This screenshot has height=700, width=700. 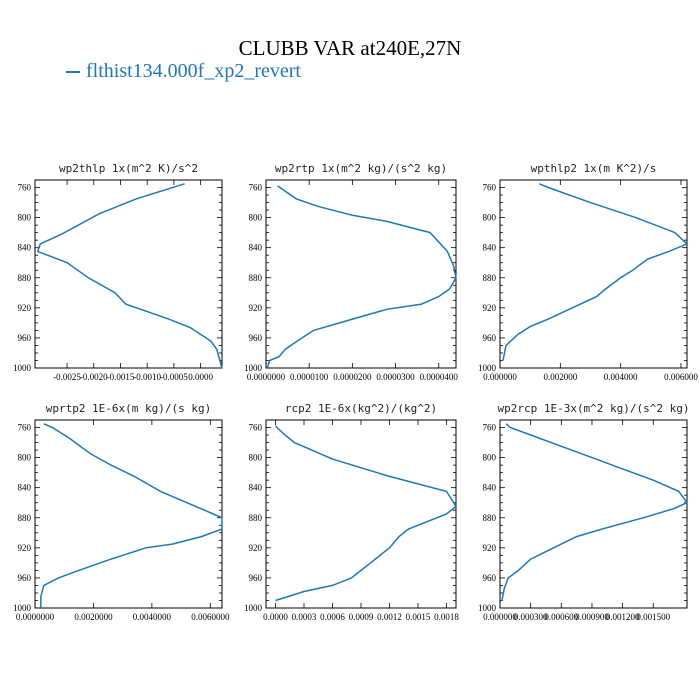 What do you see at coordinates (621, 377) in the screenshot?
I see `x-tick-label: 0.004000` at bounding box center [621, 377].